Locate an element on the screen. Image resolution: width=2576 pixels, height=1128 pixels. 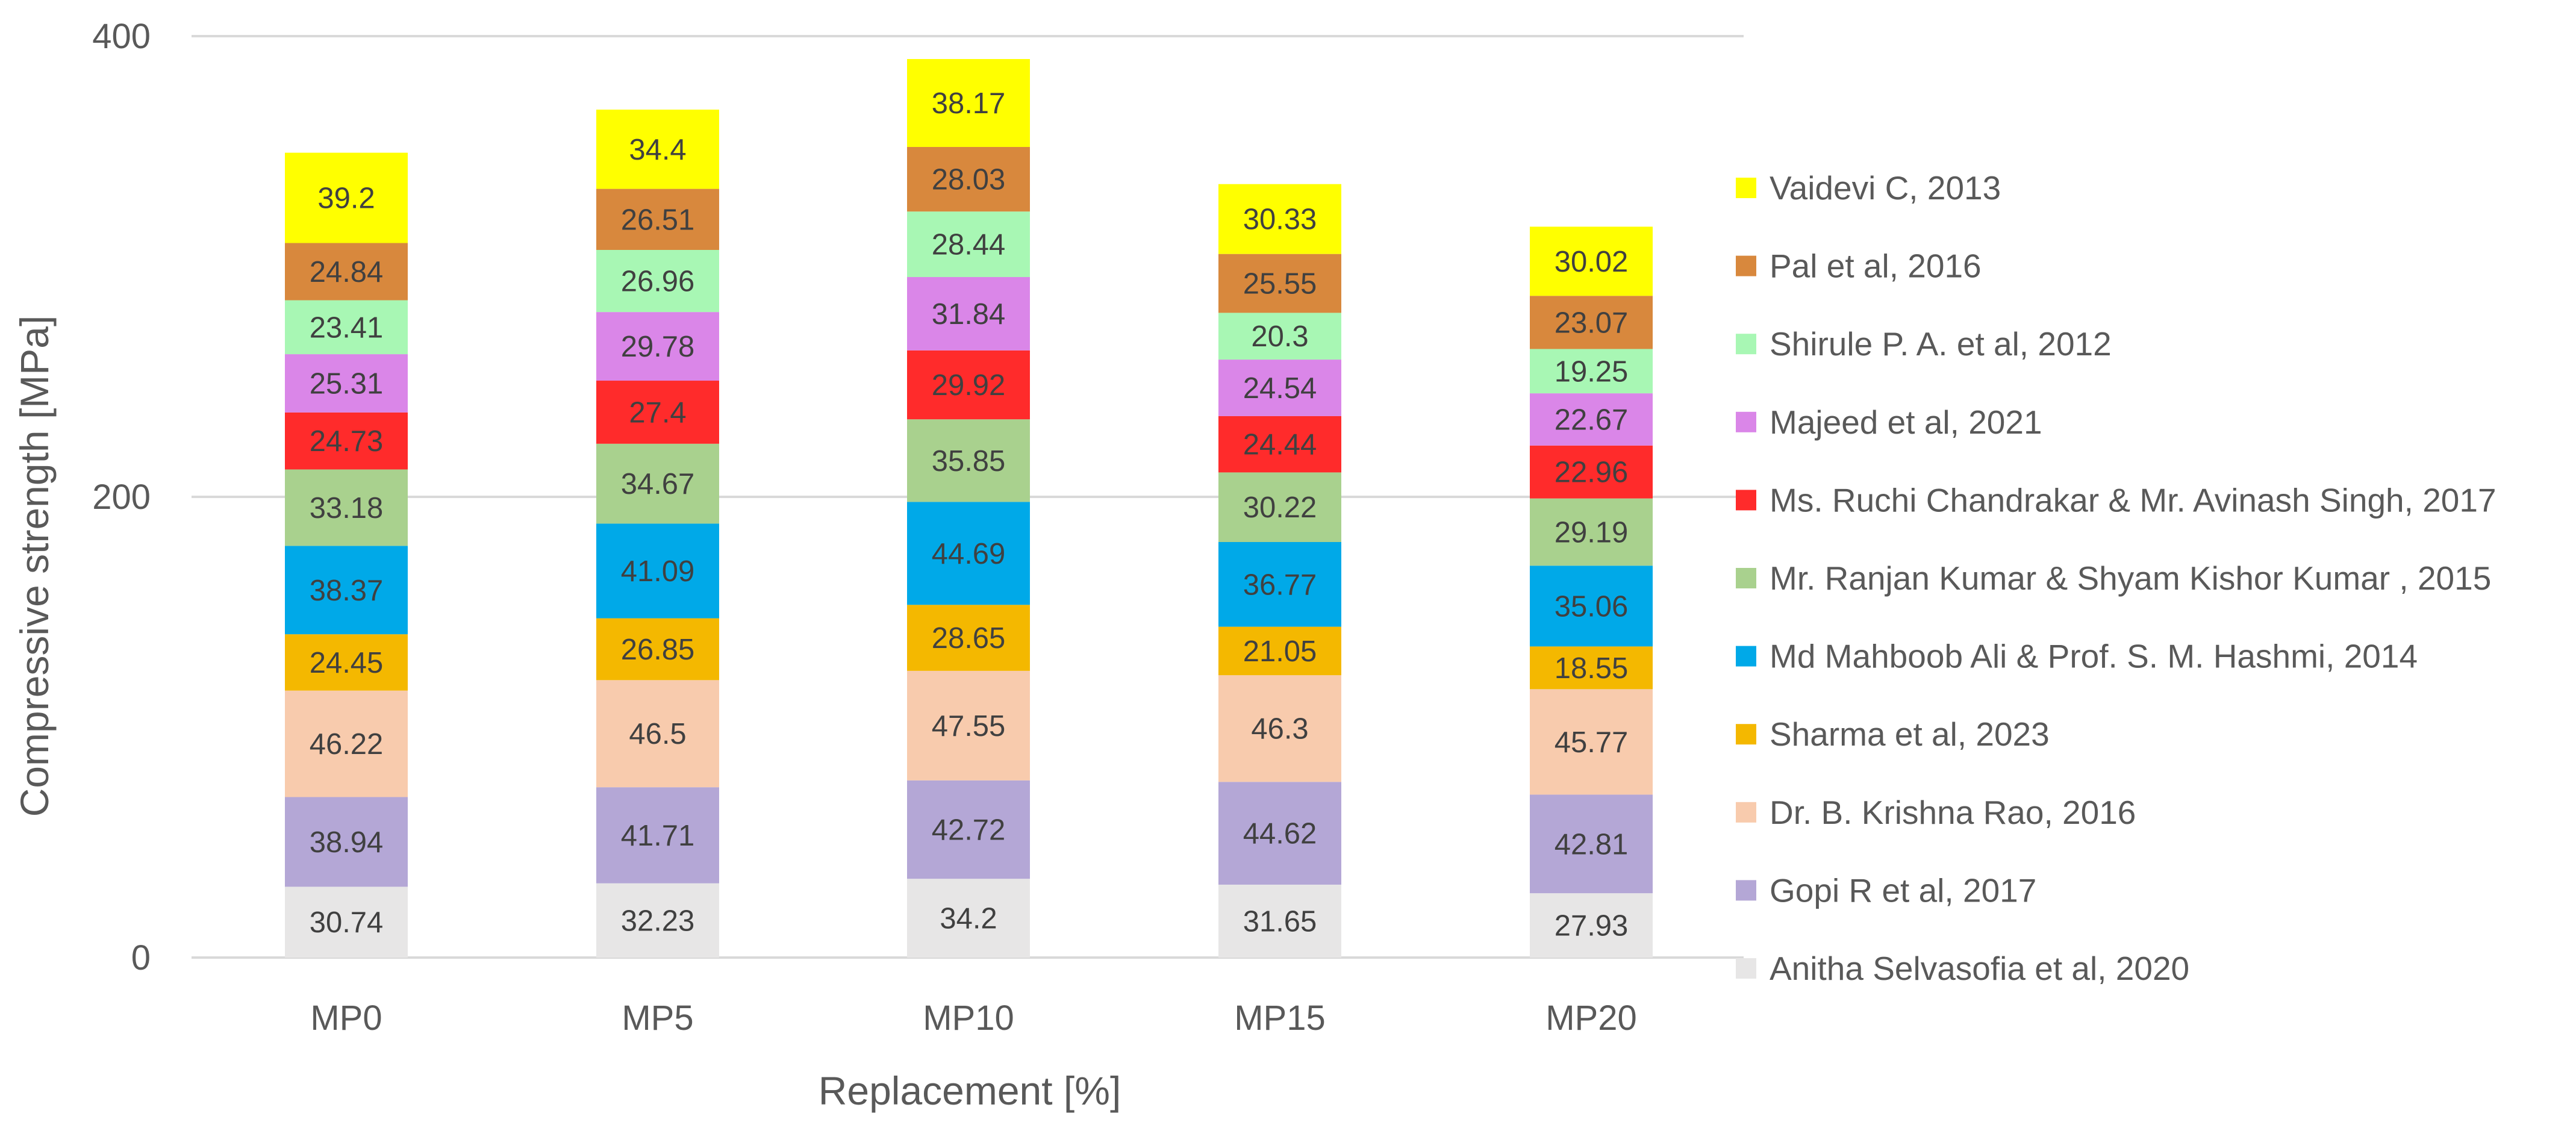
y-axis-ticks: 0 200 400 is located at coordinates (121, 497).